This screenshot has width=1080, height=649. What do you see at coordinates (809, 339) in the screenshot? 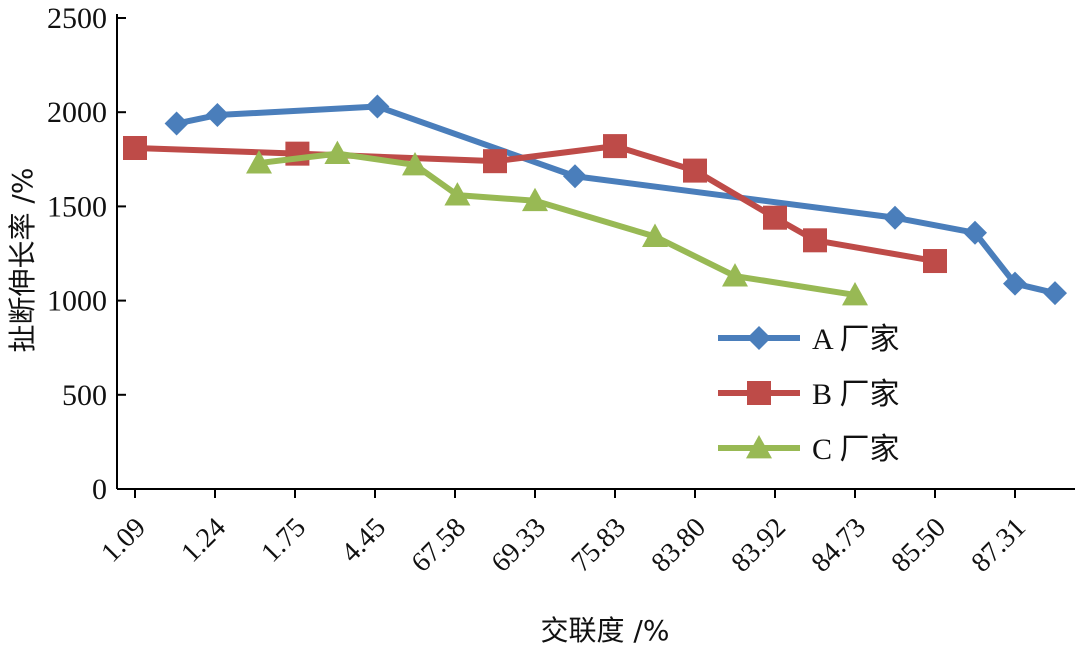
I see `legend-entry: A 厂家` at bounding box center [809, 339].